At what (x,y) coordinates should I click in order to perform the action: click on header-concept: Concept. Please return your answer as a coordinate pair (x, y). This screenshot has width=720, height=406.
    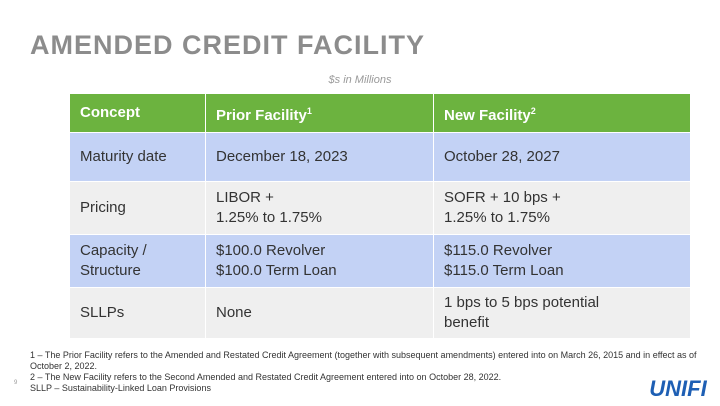
    Looking at the image, I should click on (138, 113).